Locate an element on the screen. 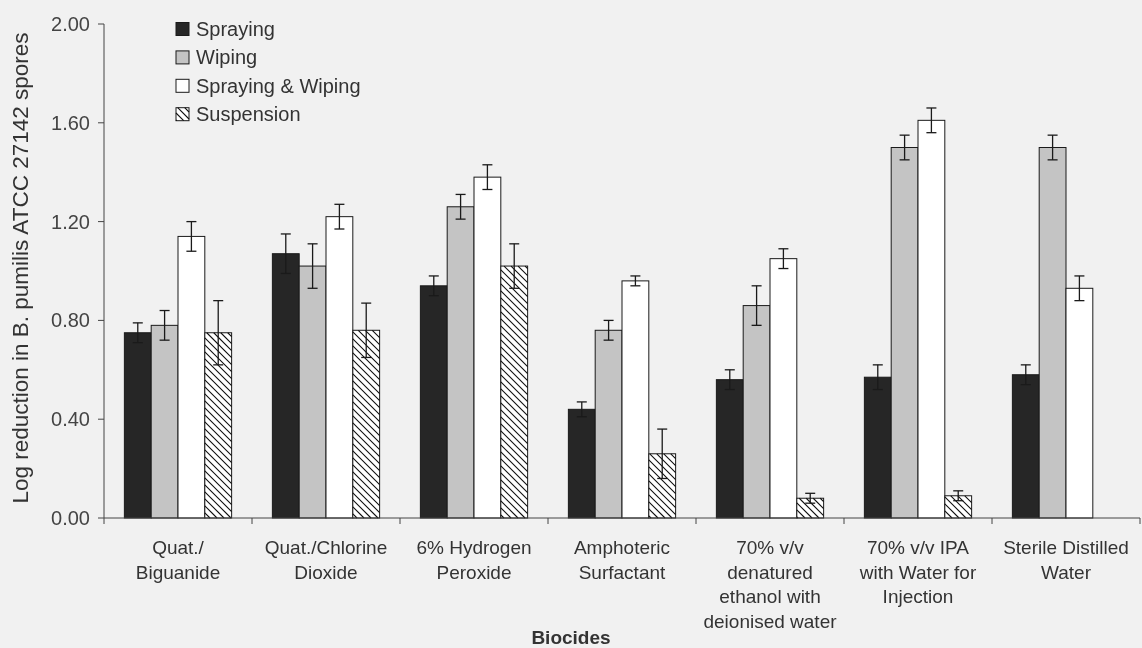 The image size is (1142, 648). legend-label: Suspension is located at coordinates (248, 114).